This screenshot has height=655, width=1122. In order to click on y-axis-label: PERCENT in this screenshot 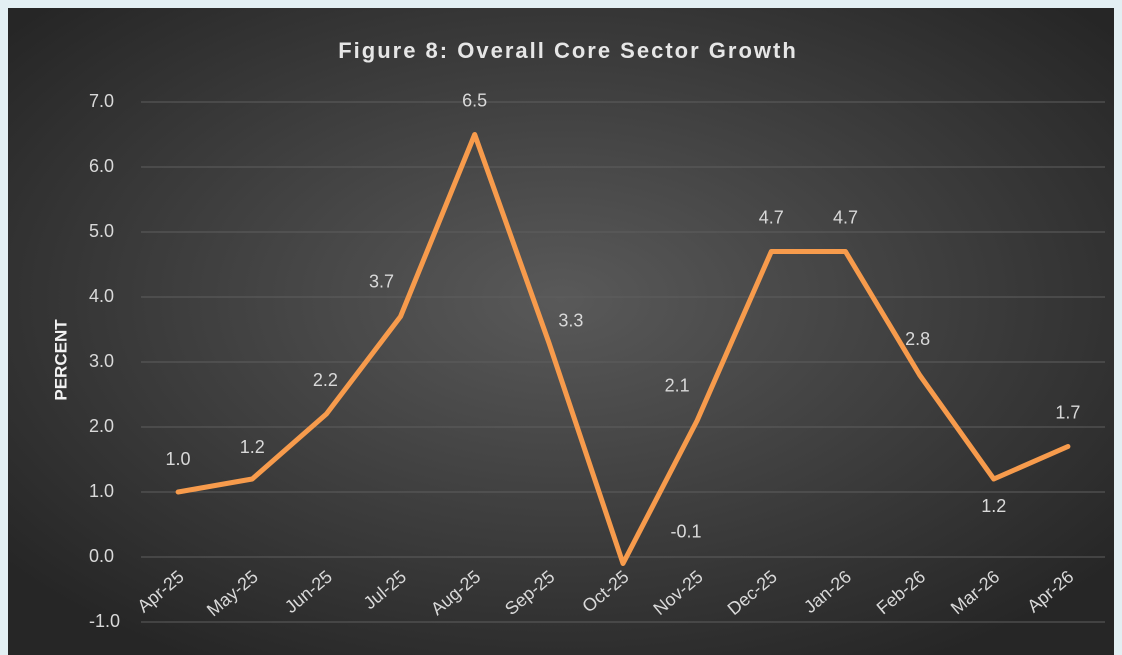, I will do `click(60, 360)`.